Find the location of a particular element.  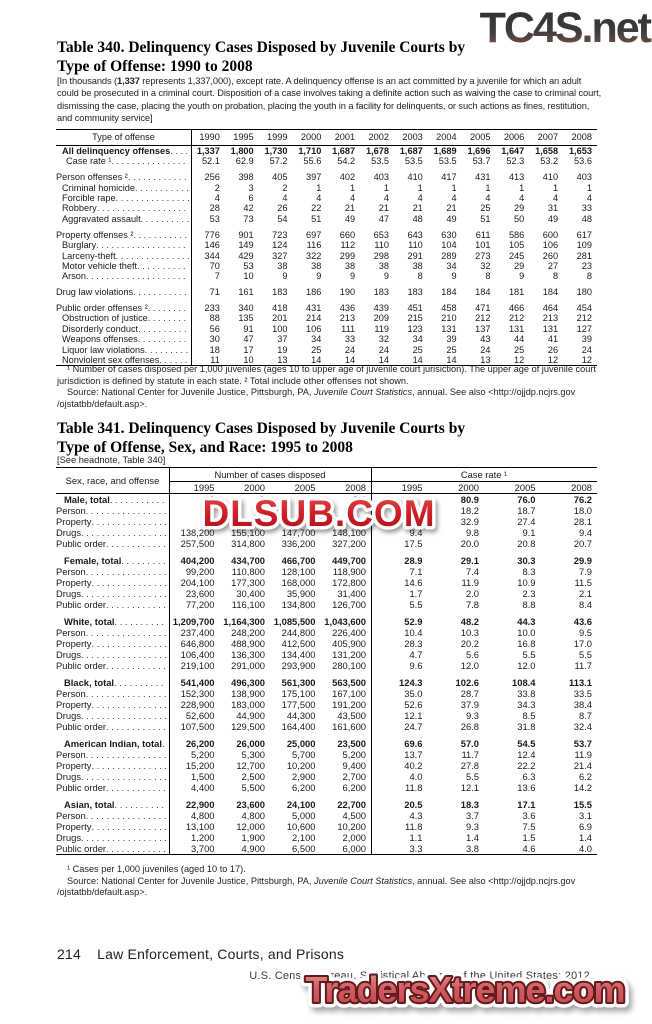

table-cell: 30.3 is located at coordinates (526, 560).